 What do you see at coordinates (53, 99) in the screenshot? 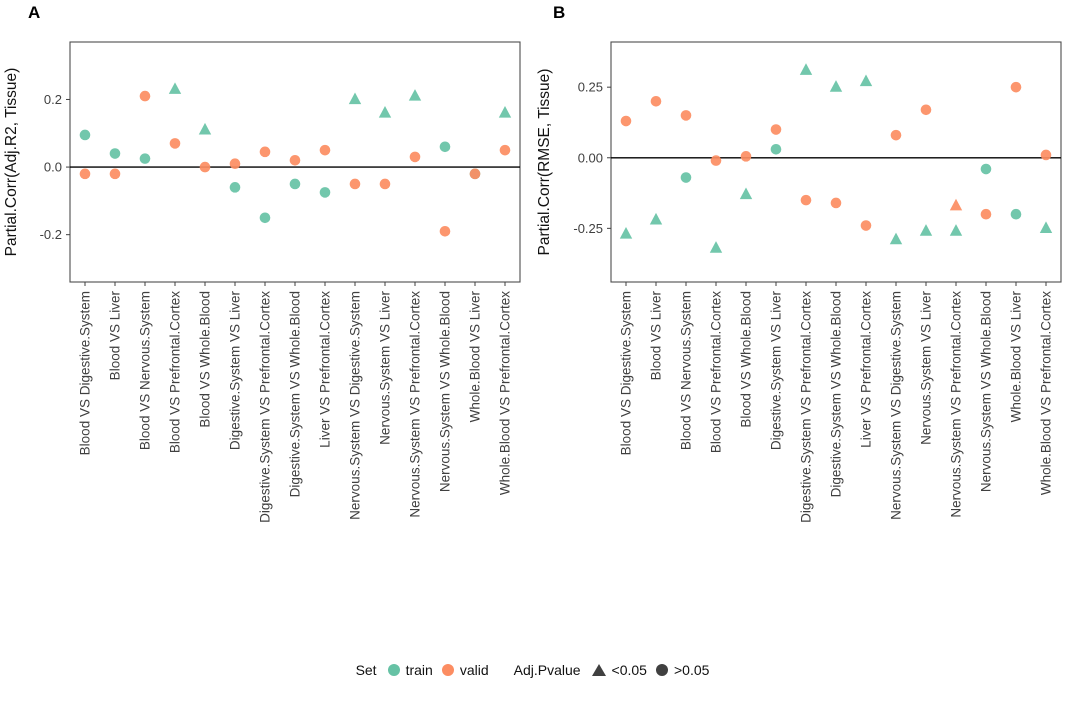
I see `y-tick-label: 0.2` at bounding box center [53, 99].